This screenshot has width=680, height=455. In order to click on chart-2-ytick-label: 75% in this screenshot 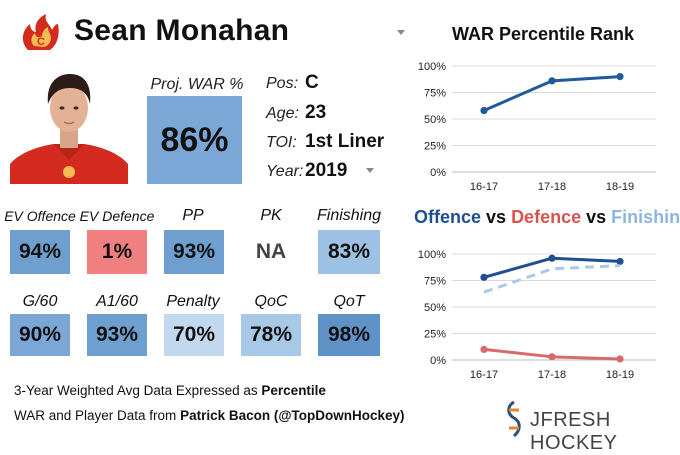, I will do `click(435, 282)`.